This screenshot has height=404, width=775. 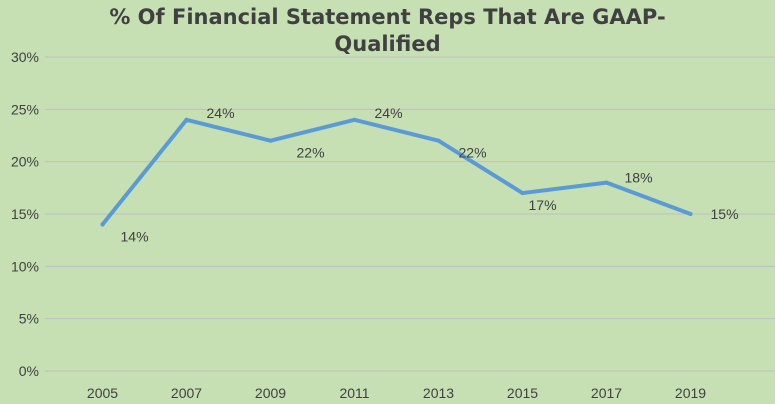 I want to click on x-tick-label: 2015, so click(x=522, y=393).